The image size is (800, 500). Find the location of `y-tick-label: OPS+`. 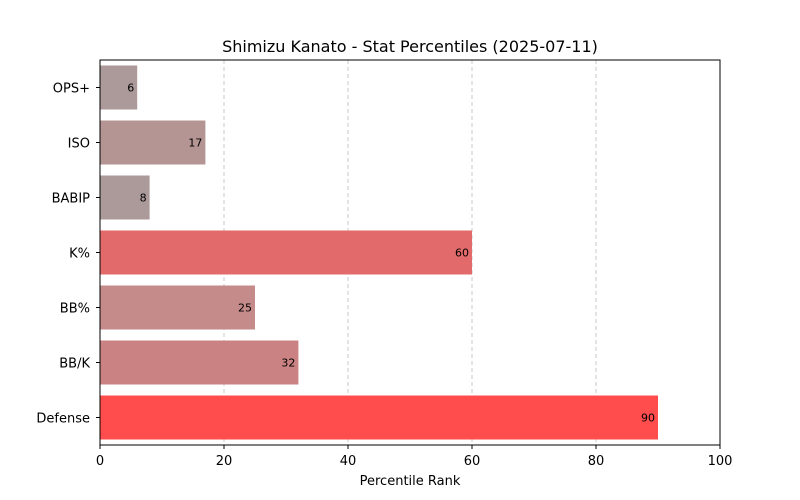

y-tick-label: OPS+ is located at coordinates (71, 89).